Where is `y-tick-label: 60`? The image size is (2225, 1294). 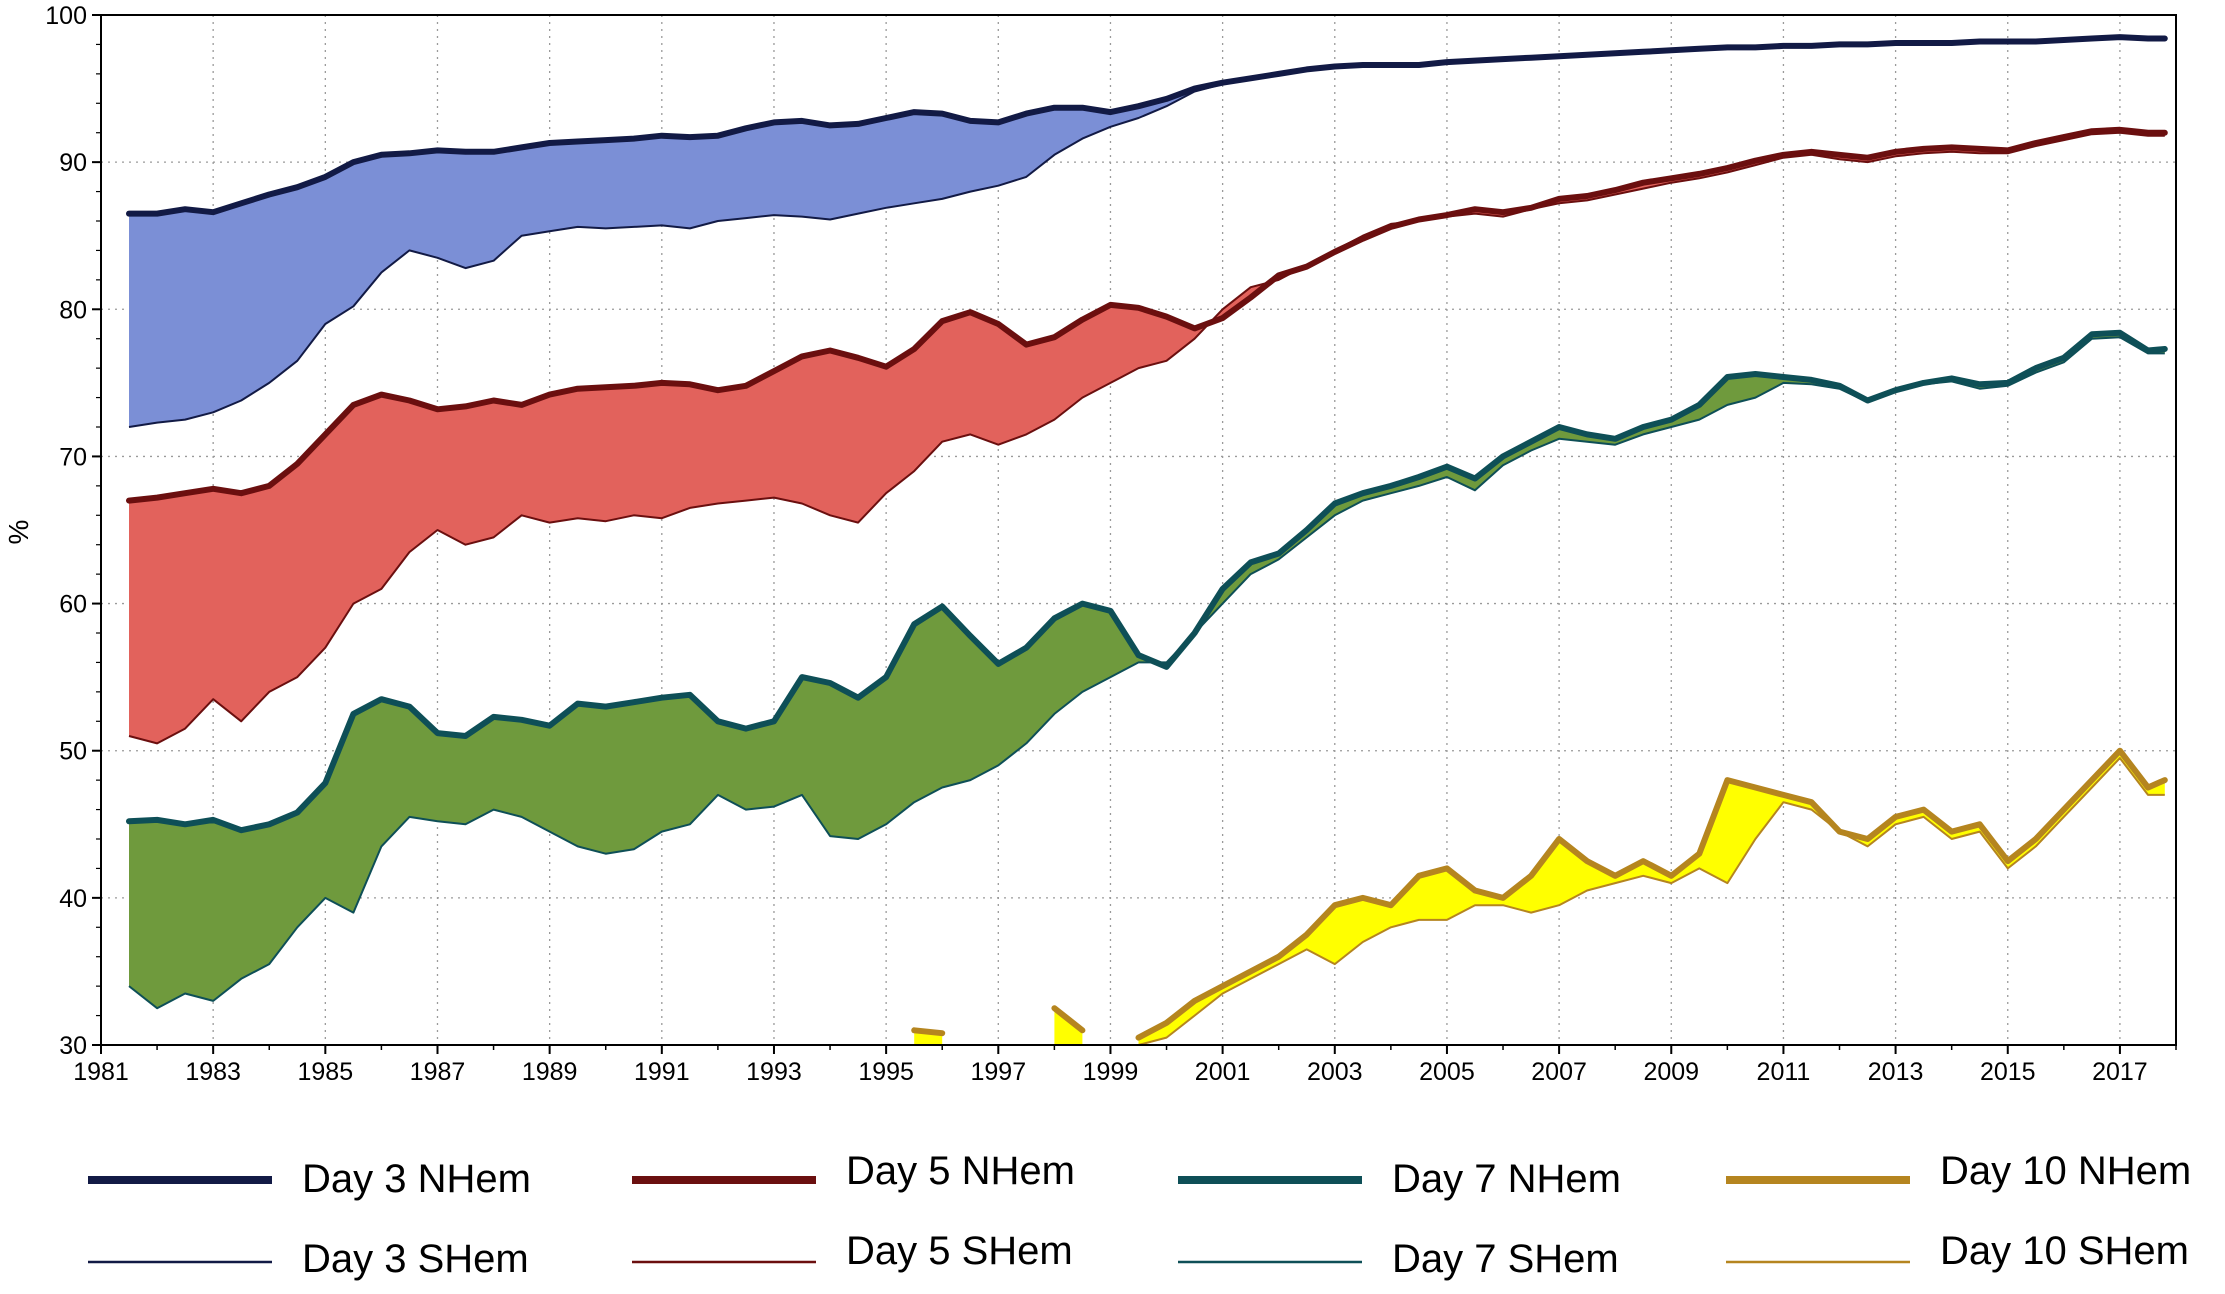
y-tick-label: 60 is located at coordinates (73, 605).